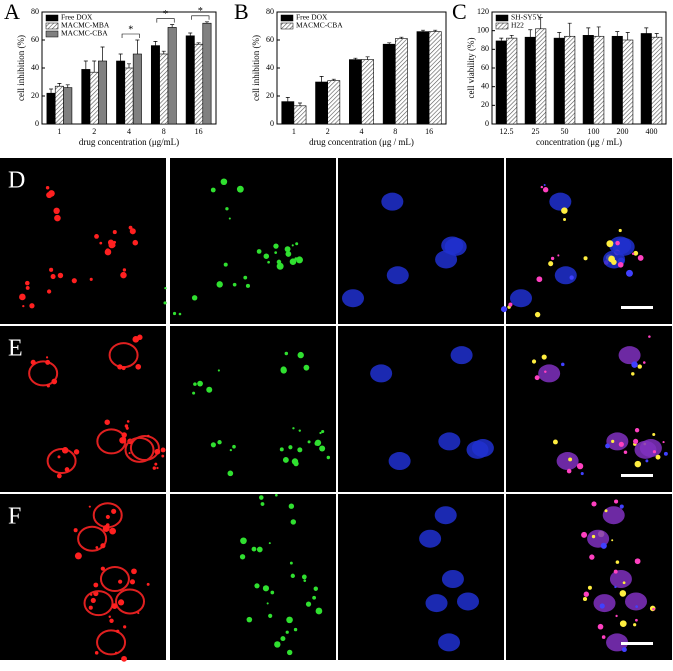 This screenshot has height=671, width=673. What do you see at coordinates (84, 33) in the screenshot?
I see `legend-label: MACMC-CBA` at bounding box center [84, 33].